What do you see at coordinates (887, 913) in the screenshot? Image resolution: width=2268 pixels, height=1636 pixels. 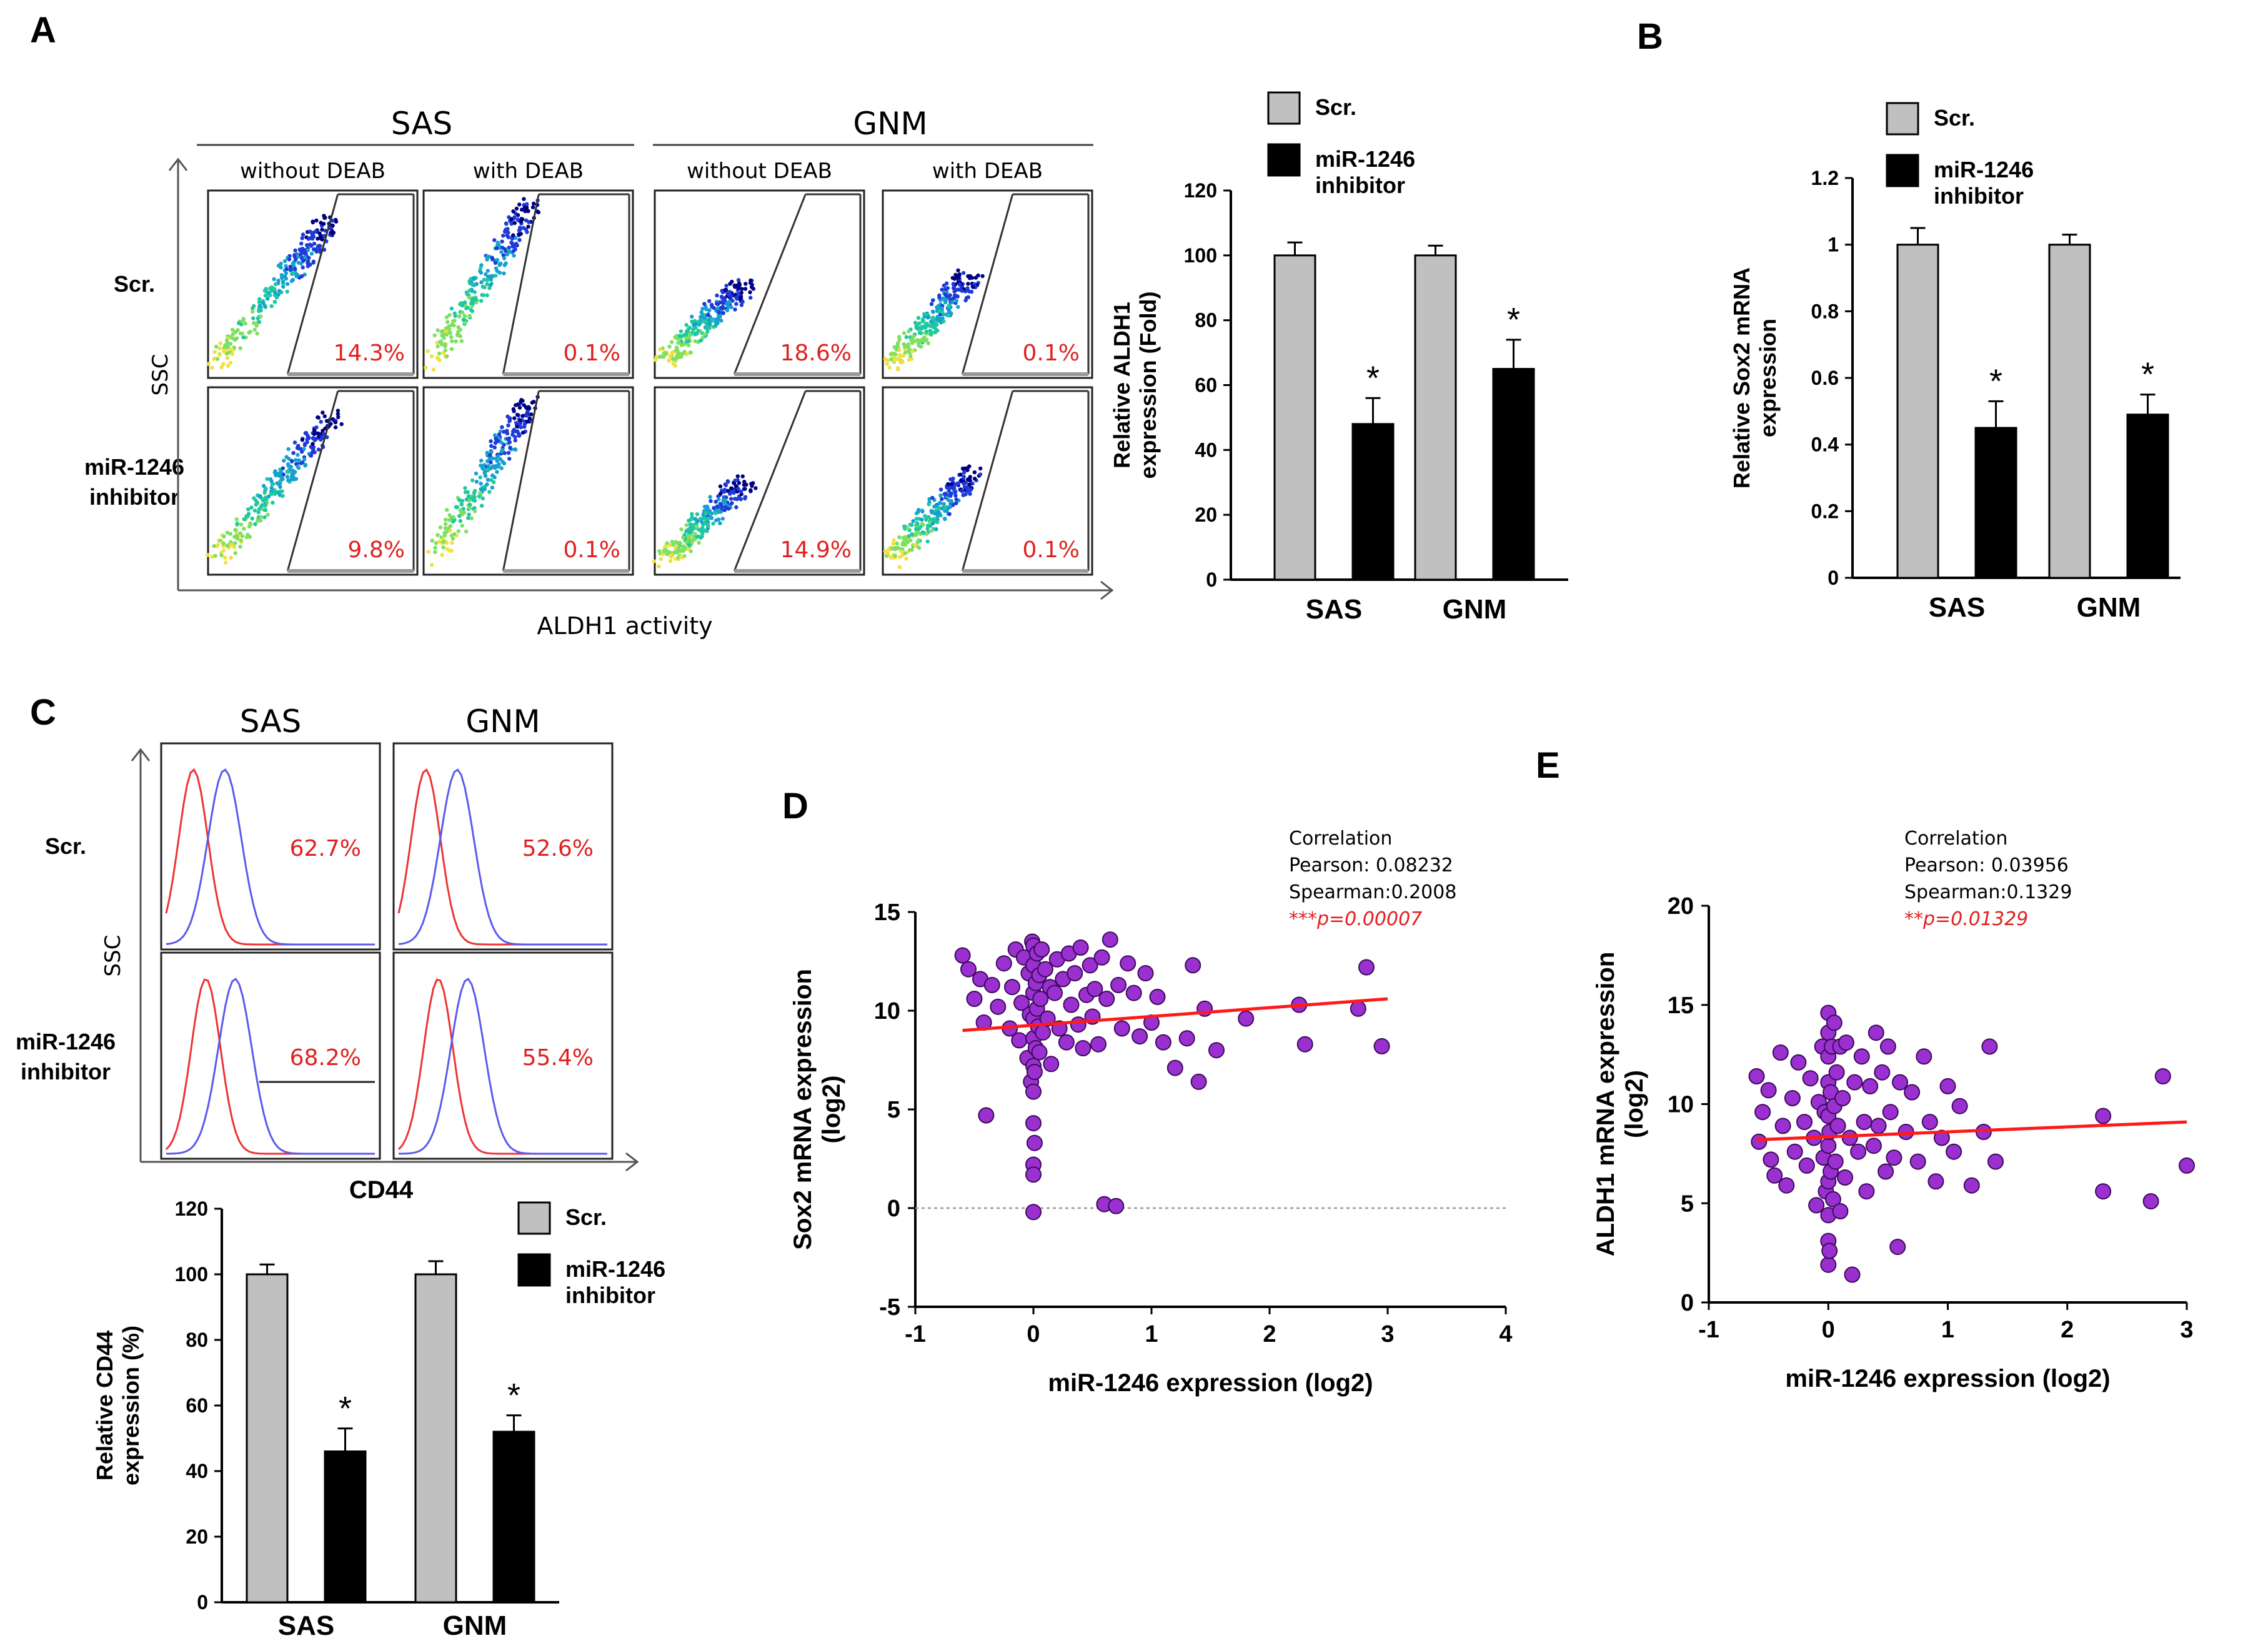 I see `y-tick-label: 15` at bounding box center [887, 913].